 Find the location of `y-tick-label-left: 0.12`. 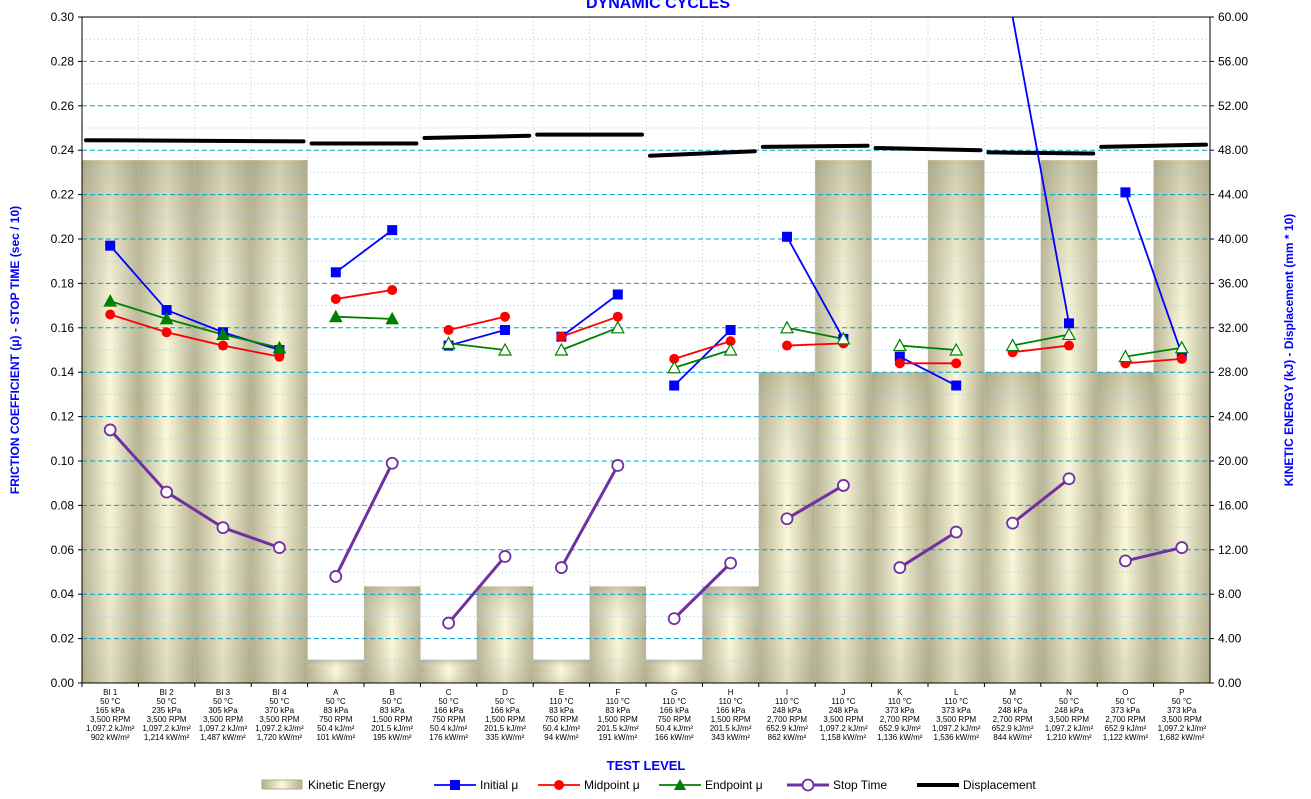

y-tick-label-left: 0.12 is located at coordinates (63, 417).